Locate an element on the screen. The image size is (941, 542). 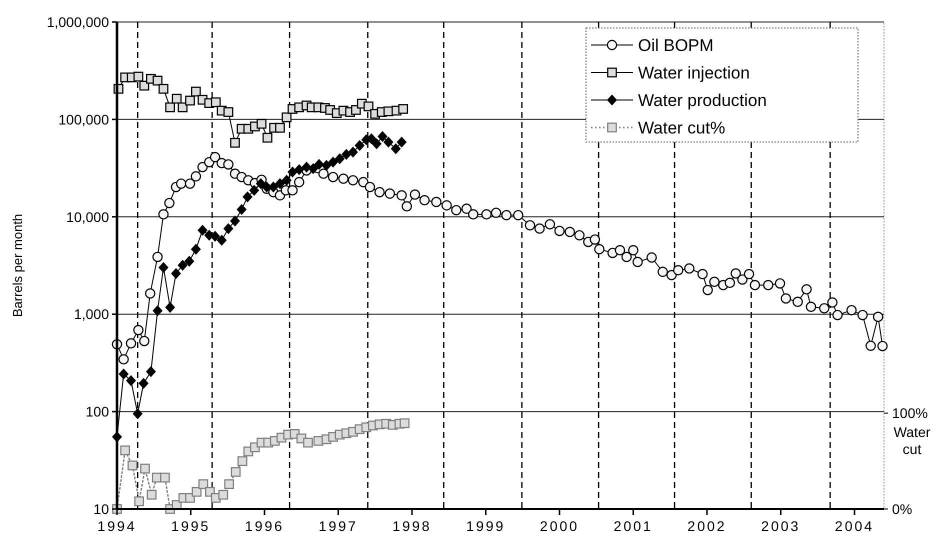
y-tick-label: 100 is located at coordinates (98, 412).